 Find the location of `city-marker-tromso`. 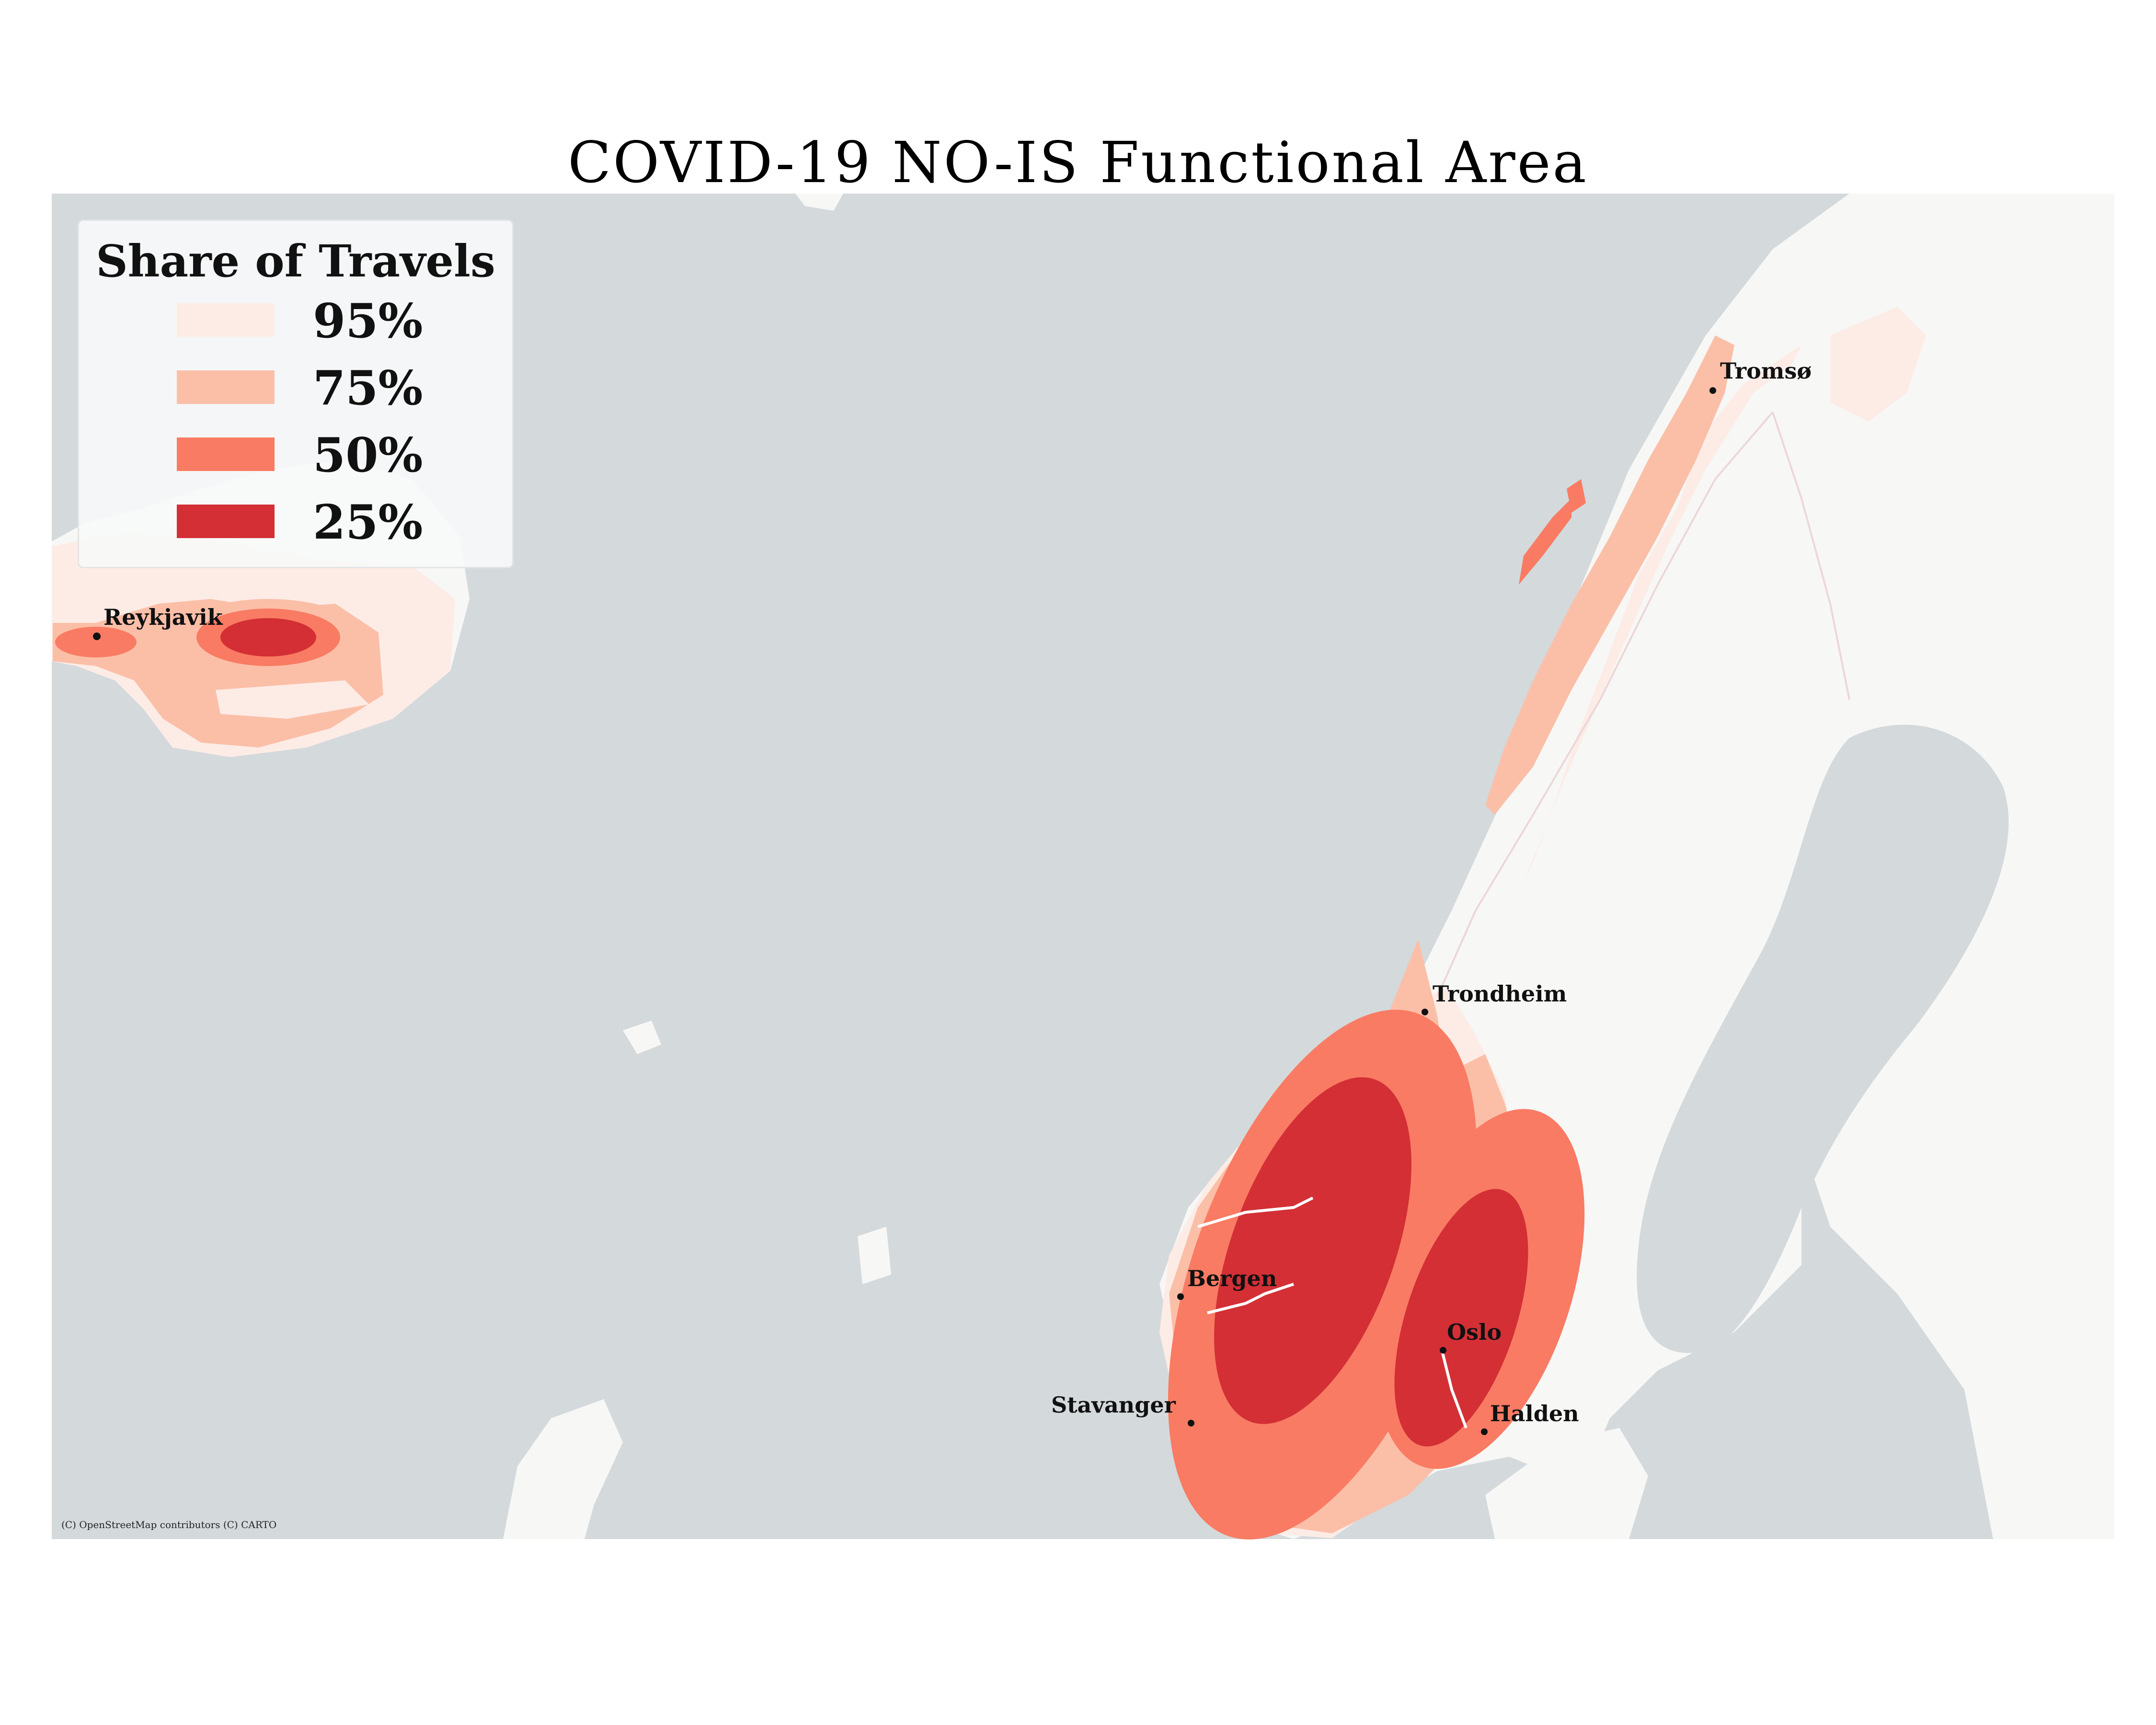

city-marker-tromso is located at coordinates (1712, 390).